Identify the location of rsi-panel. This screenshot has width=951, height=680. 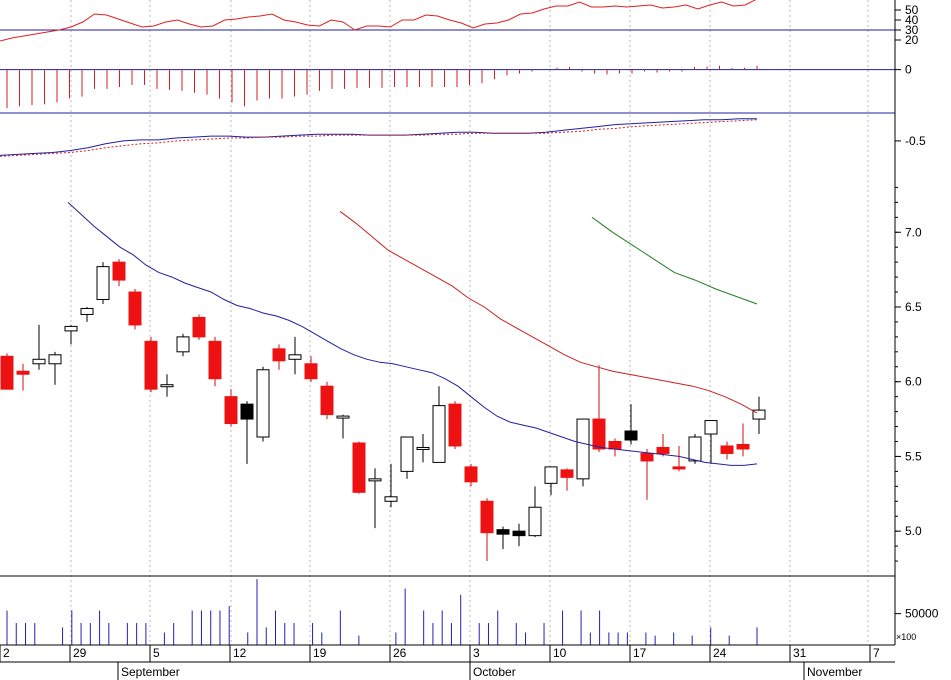
(447, 21).